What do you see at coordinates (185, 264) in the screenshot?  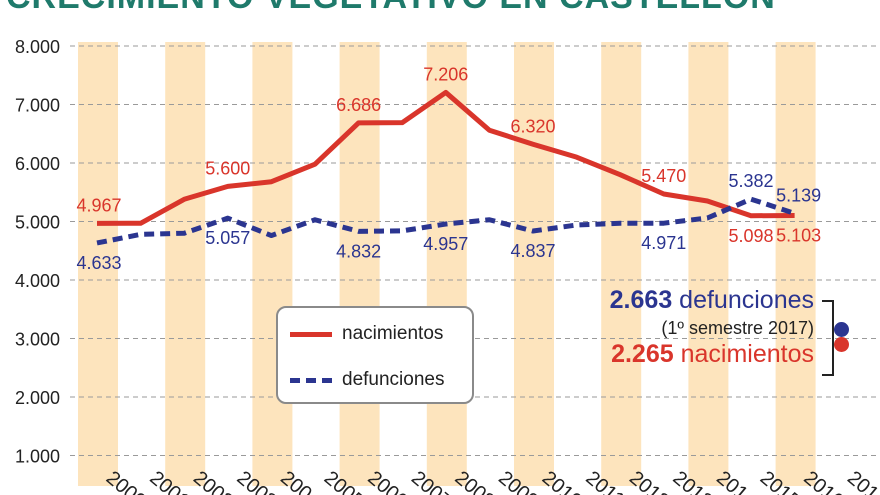 I see `year-band-2002` at bounding box center [185, 264].